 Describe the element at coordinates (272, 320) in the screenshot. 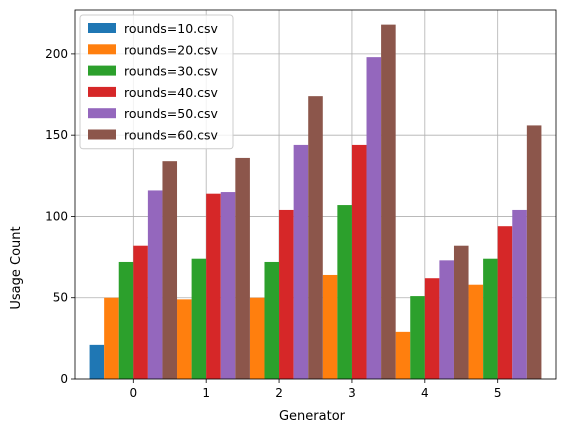

I see `bar-rounds=30.csv-gen-2` at that location.